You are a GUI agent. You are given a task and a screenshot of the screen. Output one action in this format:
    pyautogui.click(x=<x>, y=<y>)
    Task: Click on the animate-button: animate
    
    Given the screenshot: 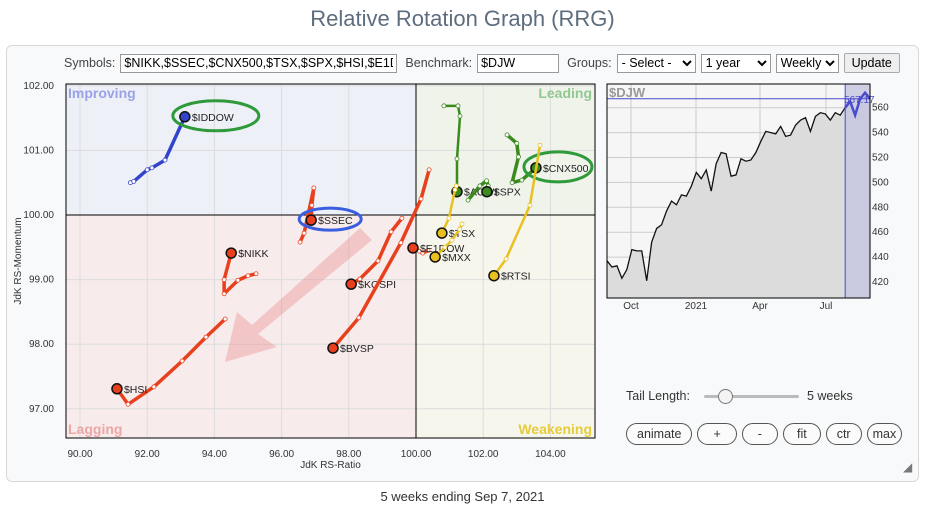 What is the action you would take?
    pyautogui.click(x=659, y=434)
    